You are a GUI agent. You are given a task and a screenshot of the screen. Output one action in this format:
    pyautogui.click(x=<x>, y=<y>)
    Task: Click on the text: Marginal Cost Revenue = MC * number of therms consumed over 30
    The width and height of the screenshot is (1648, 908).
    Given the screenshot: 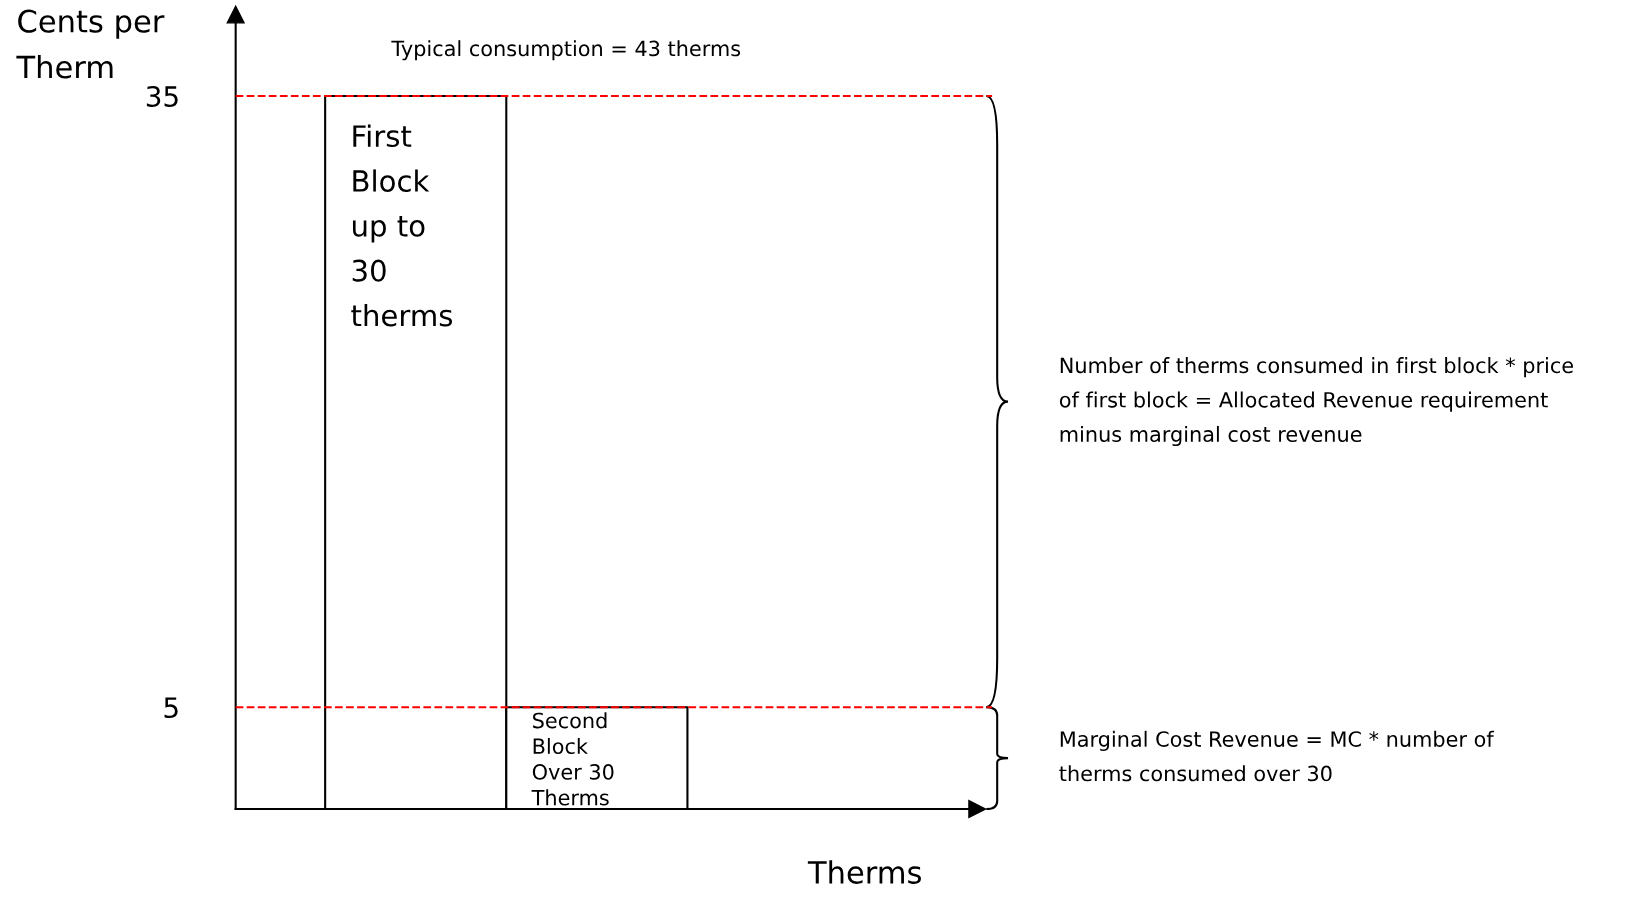 What is the action you would take?
    pyautogui.click(x=1277, y=756)
    